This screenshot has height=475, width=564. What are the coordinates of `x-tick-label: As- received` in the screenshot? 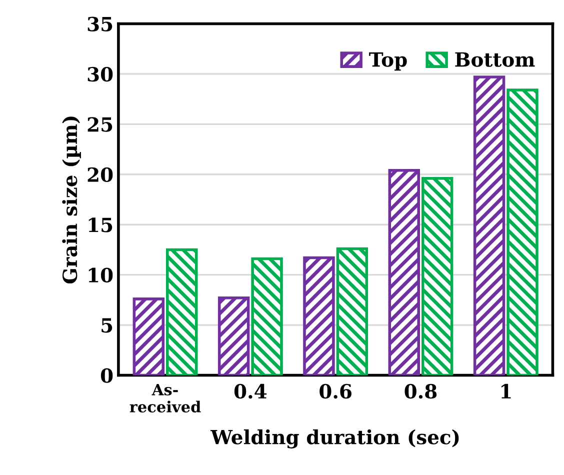 It's located at (165, 398).